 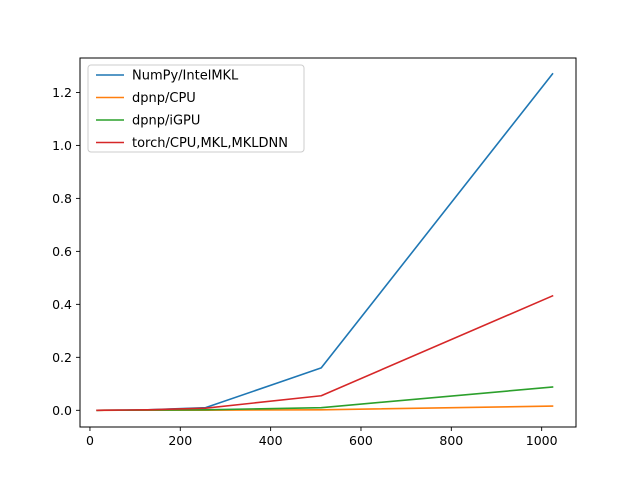 I want to click on x-tick-label: 200, so click(x=180, y=440).